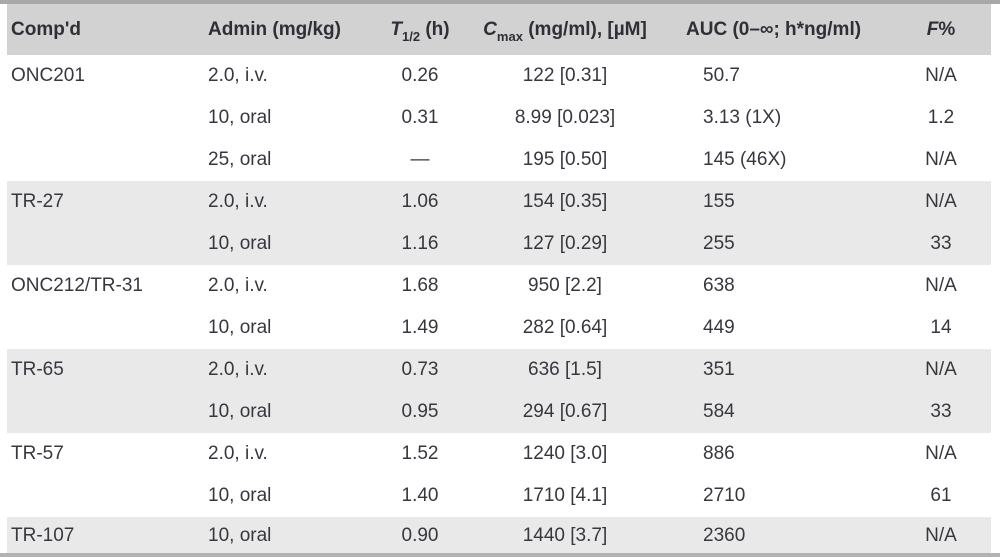 The height and width of the screenshot is (557, 1000). I want to click on cell-cmax: 294 [0.67], so click(565, 412).